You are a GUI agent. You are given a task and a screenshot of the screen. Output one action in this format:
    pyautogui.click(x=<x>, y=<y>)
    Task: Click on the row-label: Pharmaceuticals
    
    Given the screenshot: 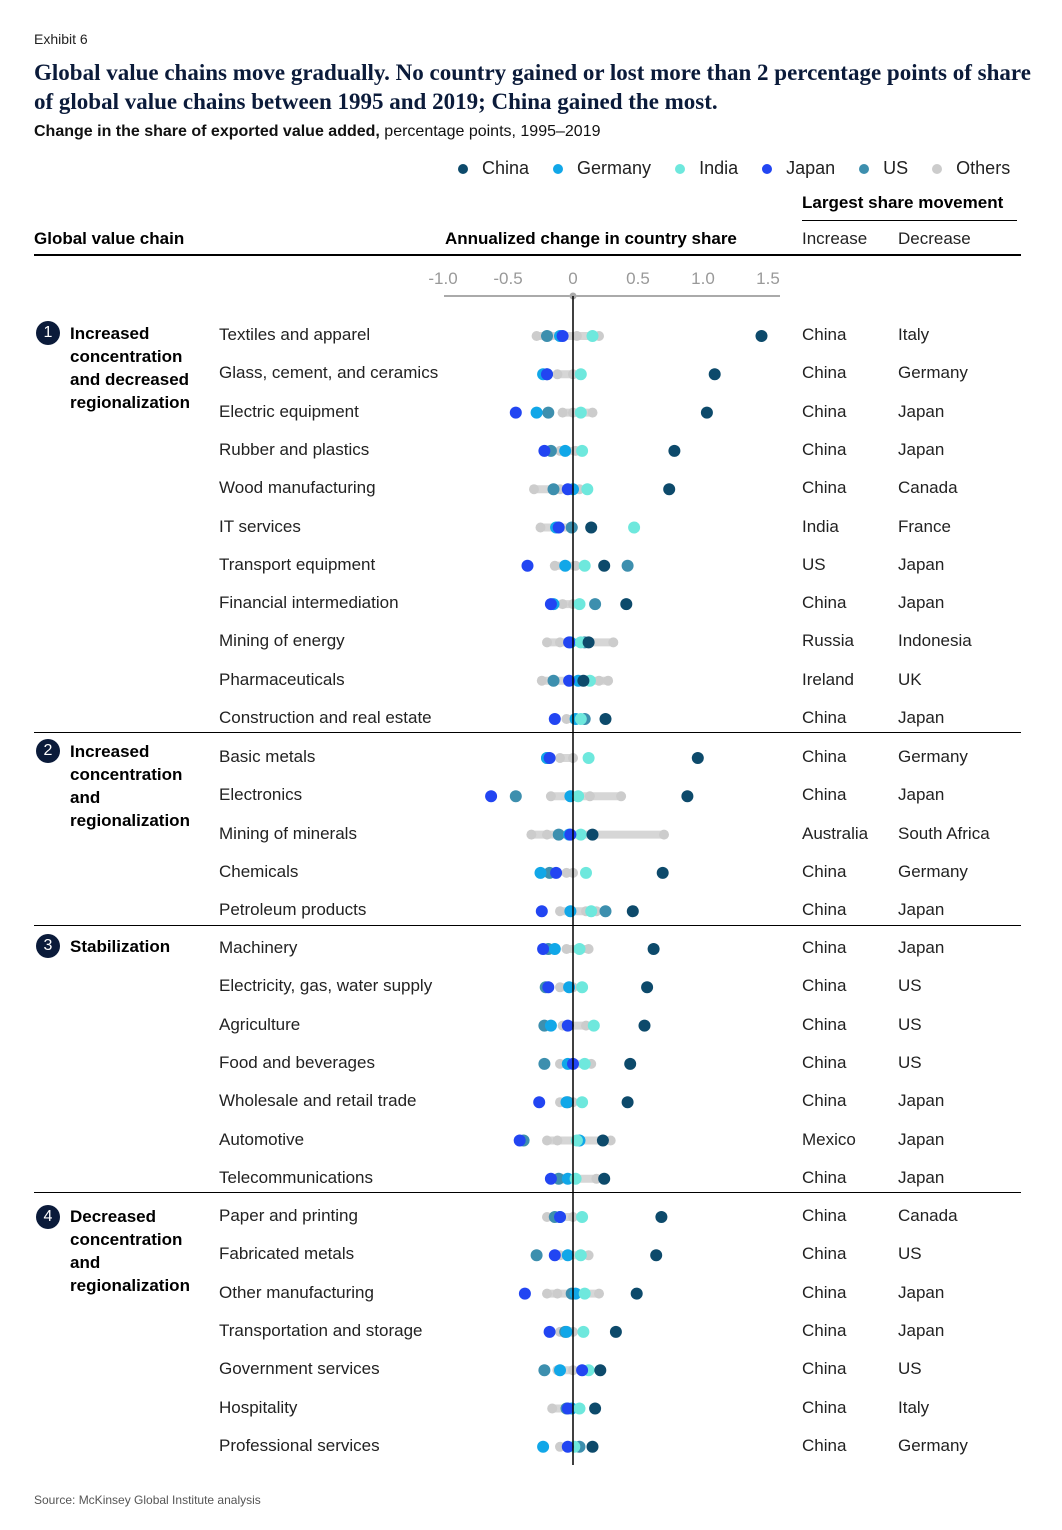 What is the action you would take?
    pyautogui.click(x=282, y=679)
    